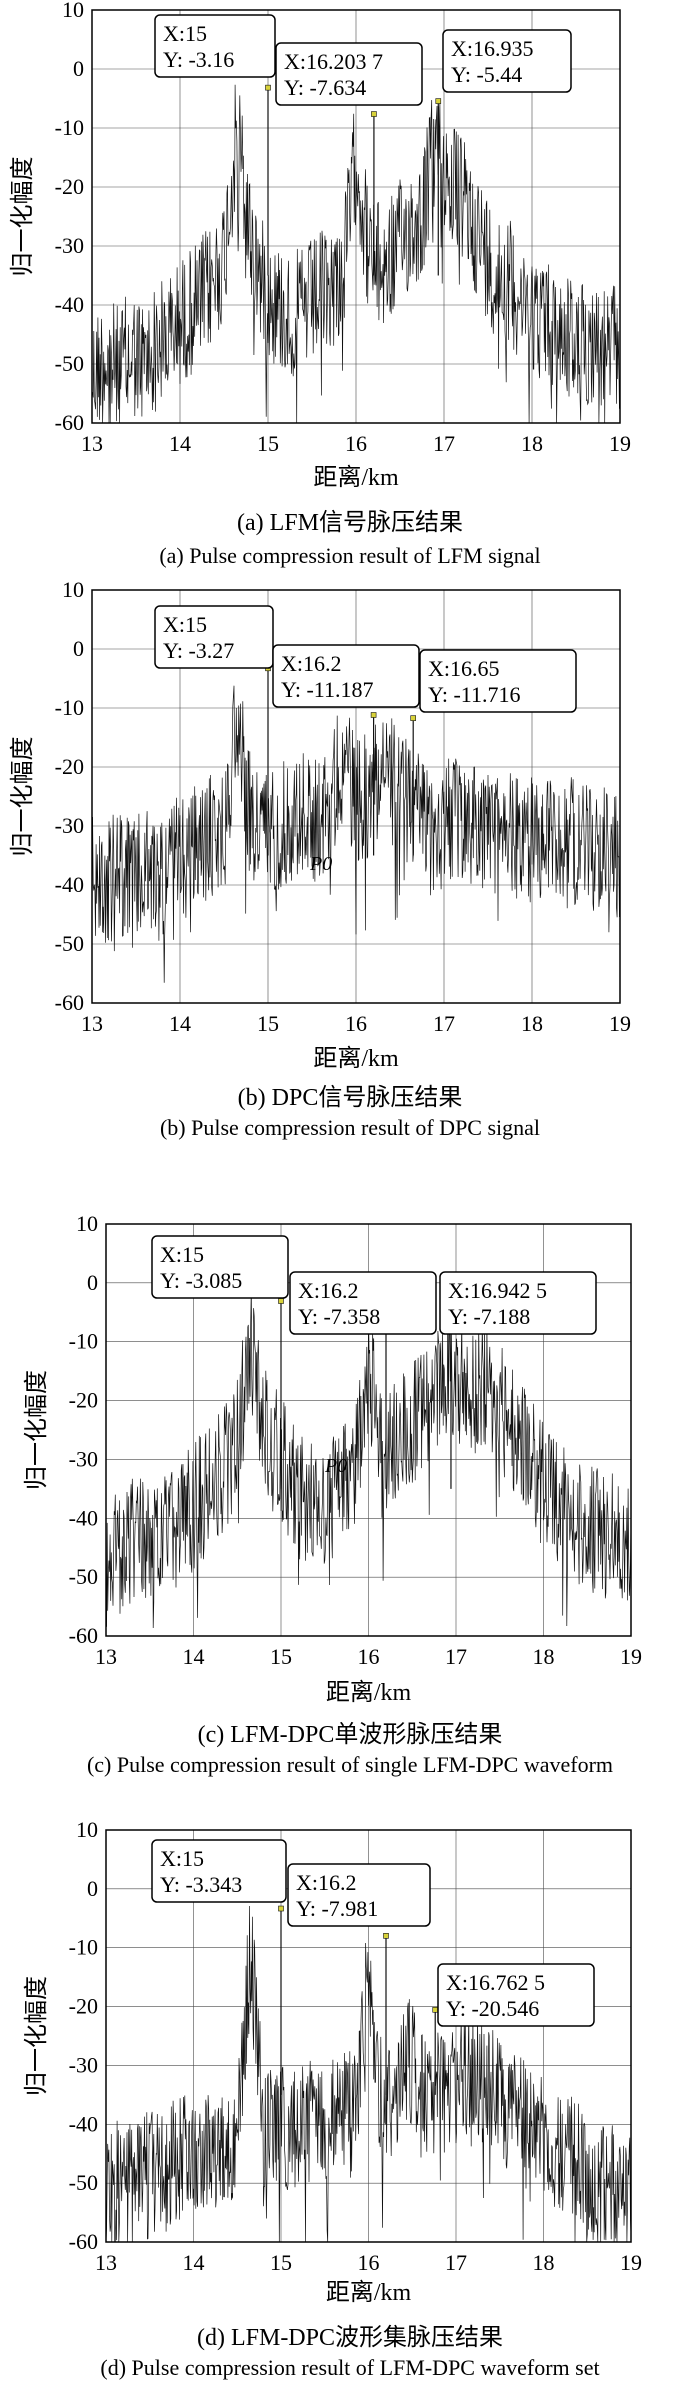 The image size is (700, 2394). I want to click on datatip-x-label: X:16.65, so click(464, 668).